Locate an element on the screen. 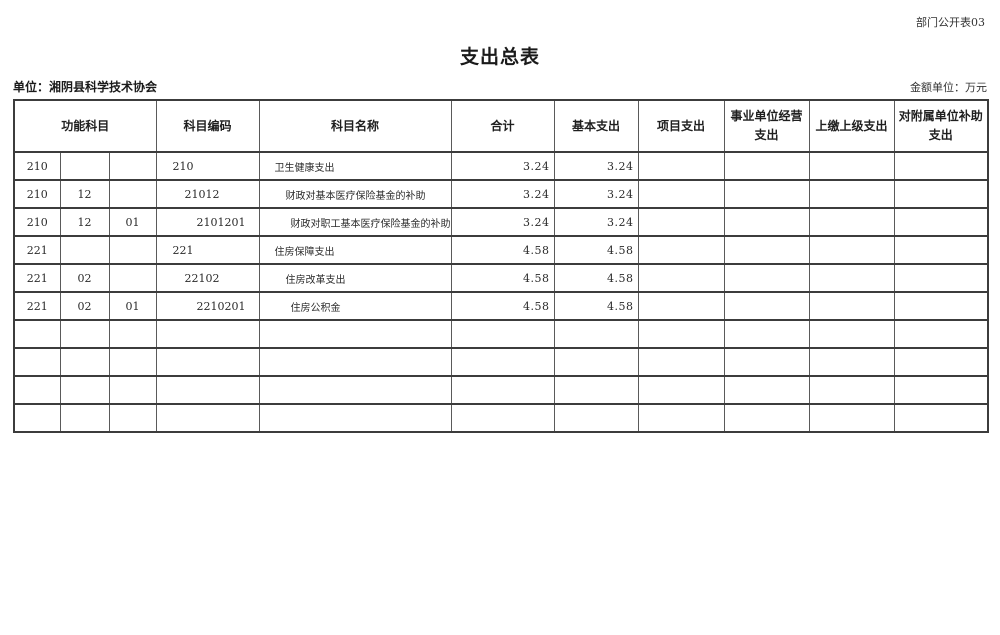 The width and height of the screenshot is (1000, 635). page-title: 支出总表 is located at coordinates (499, 57).